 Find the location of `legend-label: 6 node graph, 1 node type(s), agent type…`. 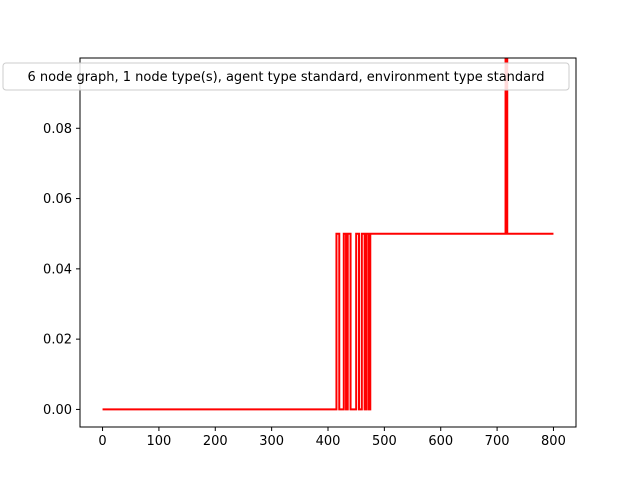

legend-label: 6 node graph, 1 node type(s), agent type… is located at coordinates (285, 77).